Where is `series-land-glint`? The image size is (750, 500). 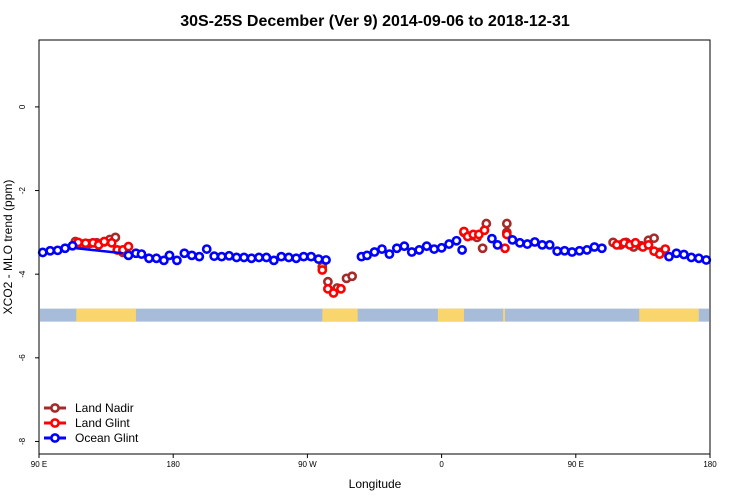
series-land-glint is located at coordinates (372, 261).